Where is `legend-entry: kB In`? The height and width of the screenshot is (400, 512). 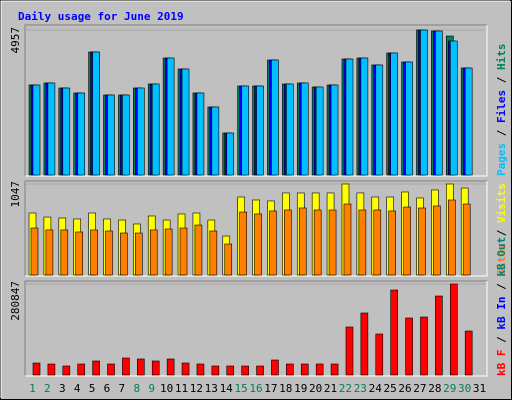 legend-entry: kB In is located at coordinates (501, 313).